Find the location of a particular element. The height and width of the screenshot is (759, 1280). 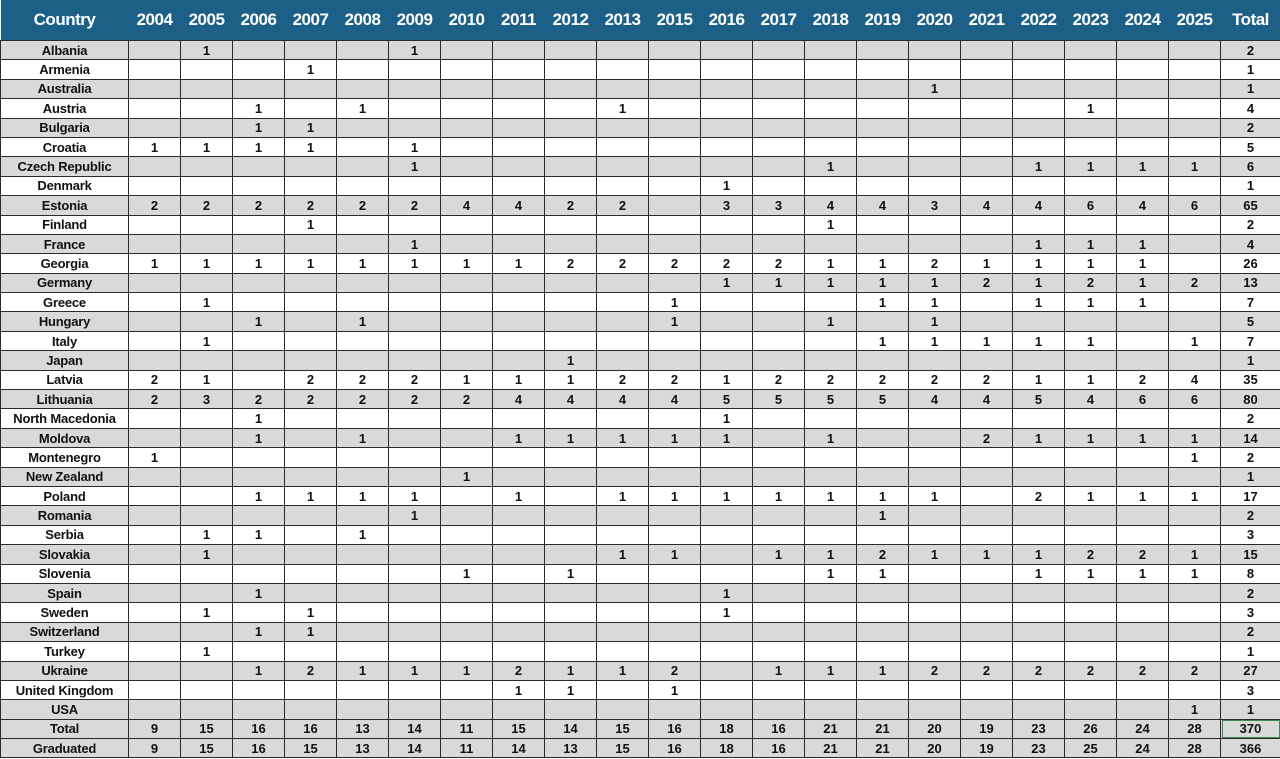

row-total-cell: 4 is located at coordinates (1250, 108).